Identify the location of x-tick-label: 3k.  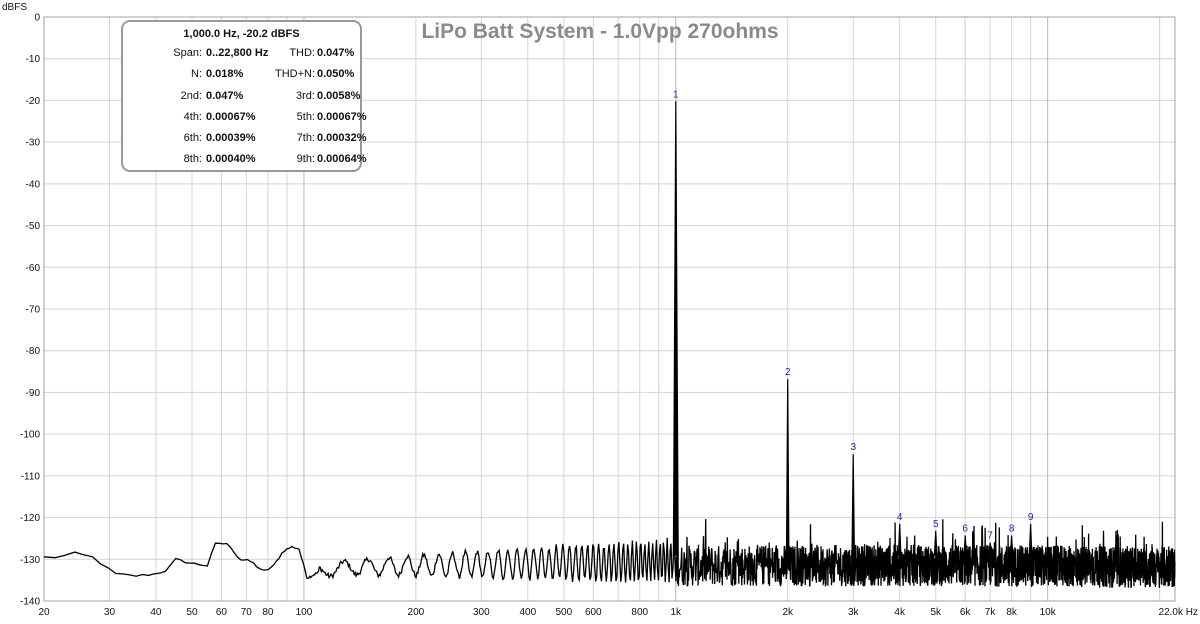
(854, 612).